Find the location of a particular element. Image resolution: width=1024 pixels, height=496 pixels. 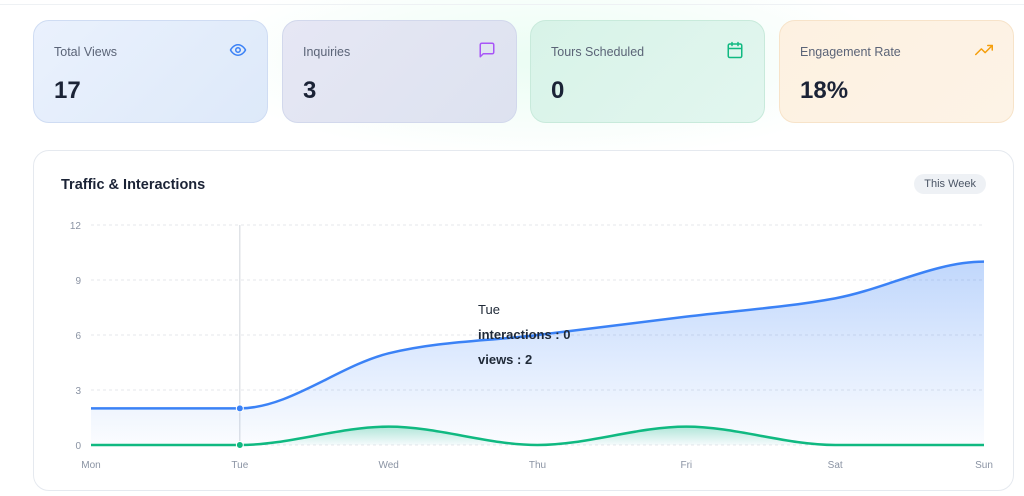

chart-tooltip: Tue interactions : 0 views : 2 is located at coordinates (524, 334).